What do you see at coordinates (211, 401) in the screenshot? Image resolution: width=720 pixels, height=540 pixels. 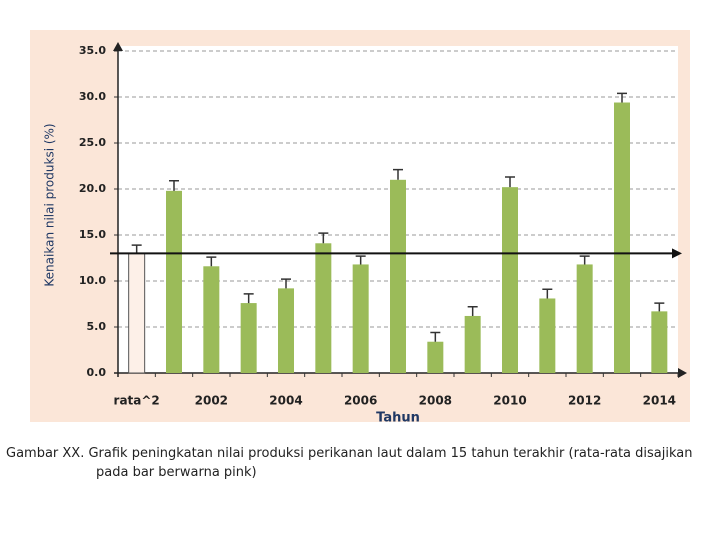 I see `x-tick-label: 2002` at bounding box center [211, 401].